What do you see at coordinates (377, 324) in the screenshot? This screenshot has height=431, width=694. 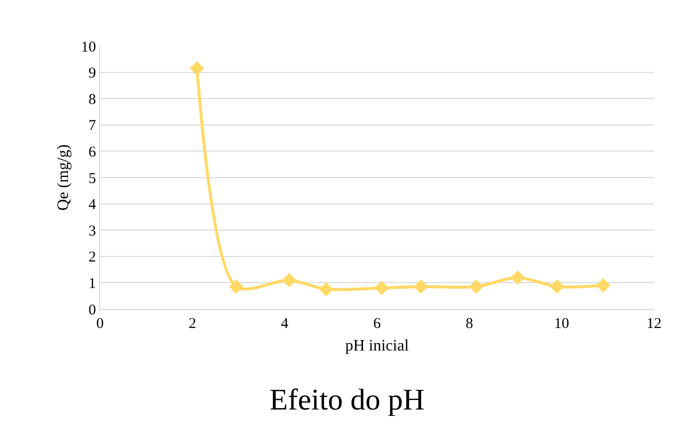 I see `x-tick-label: 6` at bounding box center [377, 324].